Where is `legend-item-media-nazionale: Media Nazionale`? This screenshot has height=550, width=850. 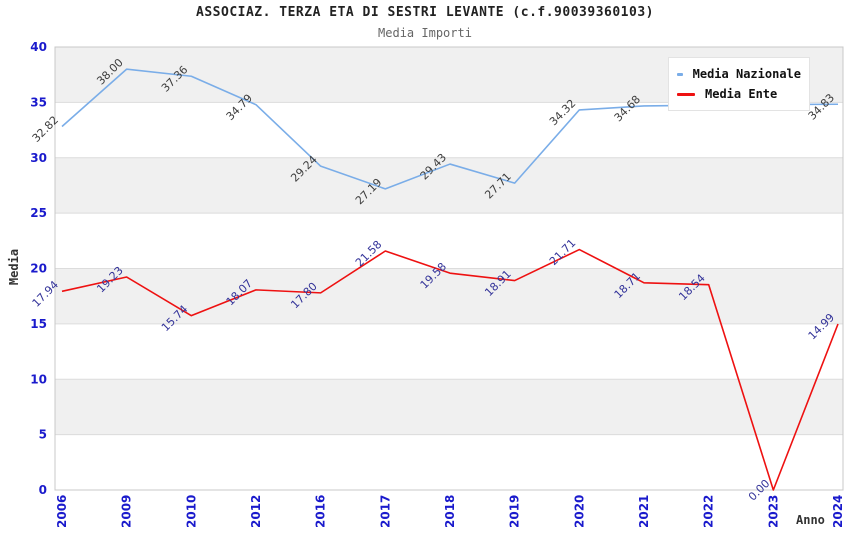
legend-item-media-nazionale: Media Nazionale is located at coordinates (739, 74).